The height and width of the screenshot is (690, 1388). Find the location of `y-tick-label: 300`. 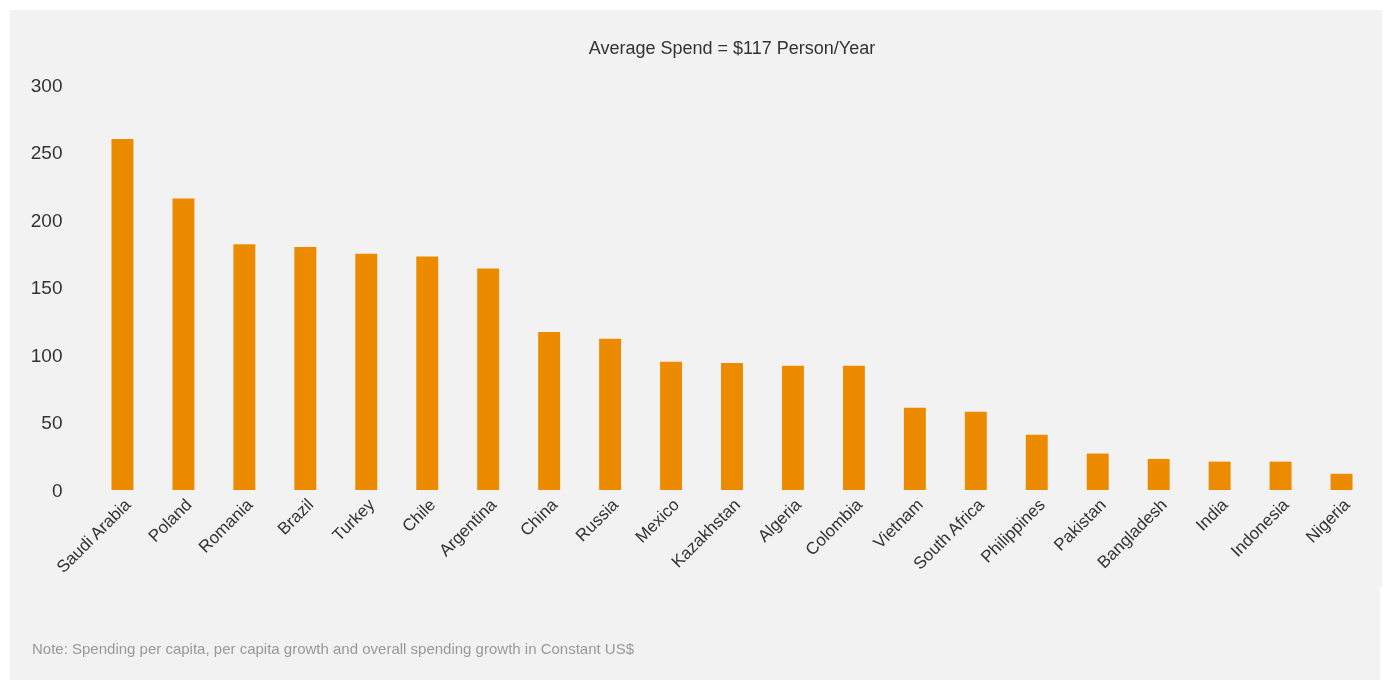

y-tick-label: 300 is located at coordinates (46, 85).